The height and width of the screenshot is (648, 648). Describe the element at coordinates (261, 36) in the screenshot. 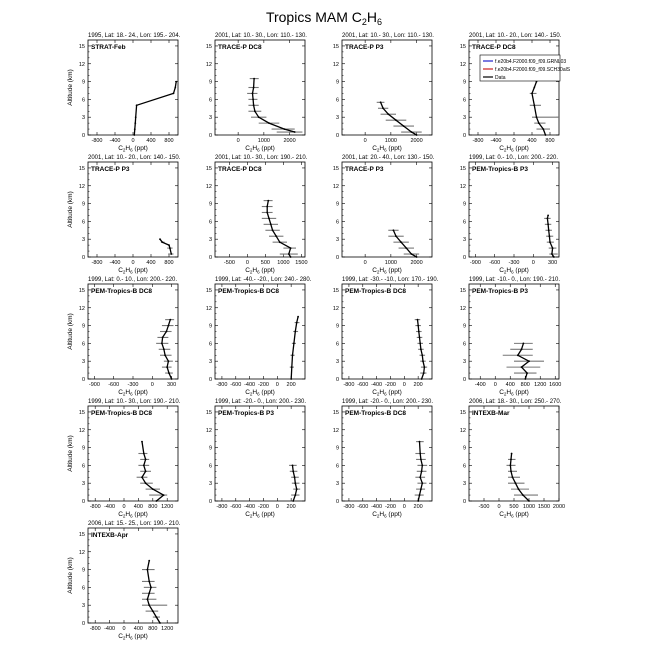

I see `panel-header: 2001, Lat: 10.- 30., Lon: 110.- 130.` at that location.